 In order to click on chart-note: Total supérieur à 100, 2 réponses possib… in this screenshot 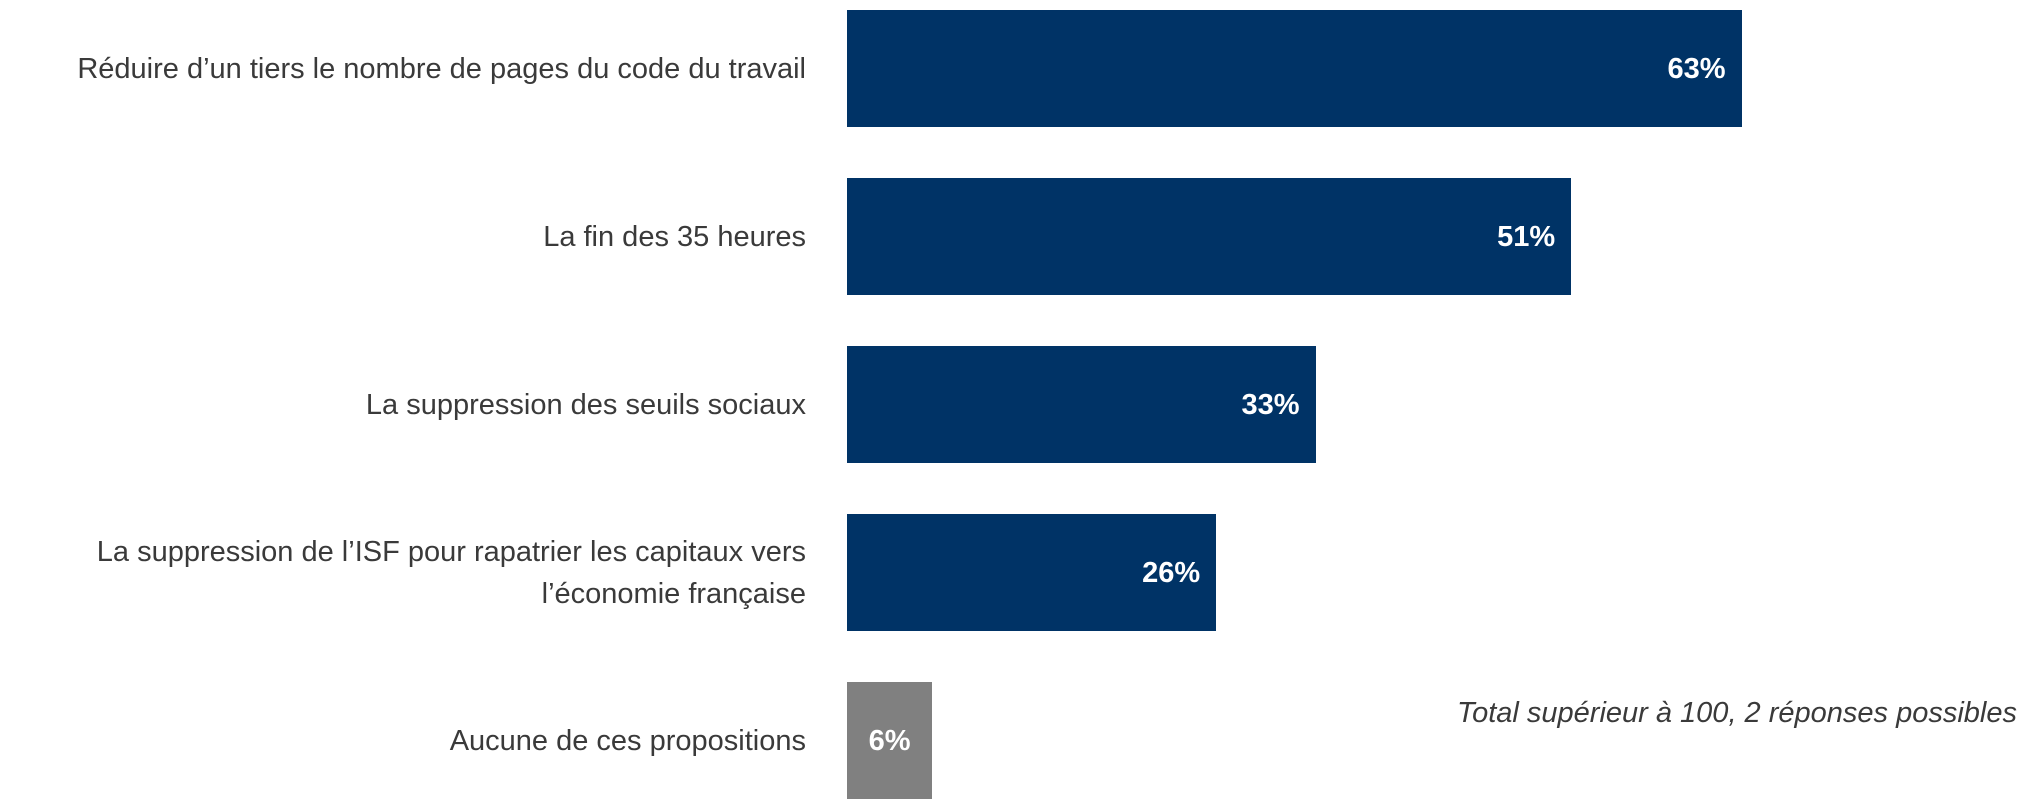, I will do `click(1737, 713)`.